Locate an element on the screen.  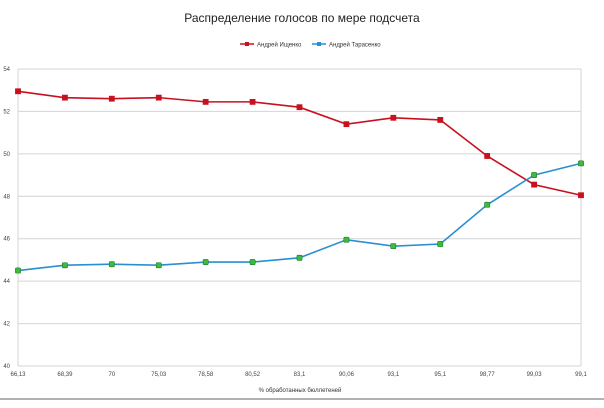
x-tick-label: 98,77 is located at coordinates (488, 375).